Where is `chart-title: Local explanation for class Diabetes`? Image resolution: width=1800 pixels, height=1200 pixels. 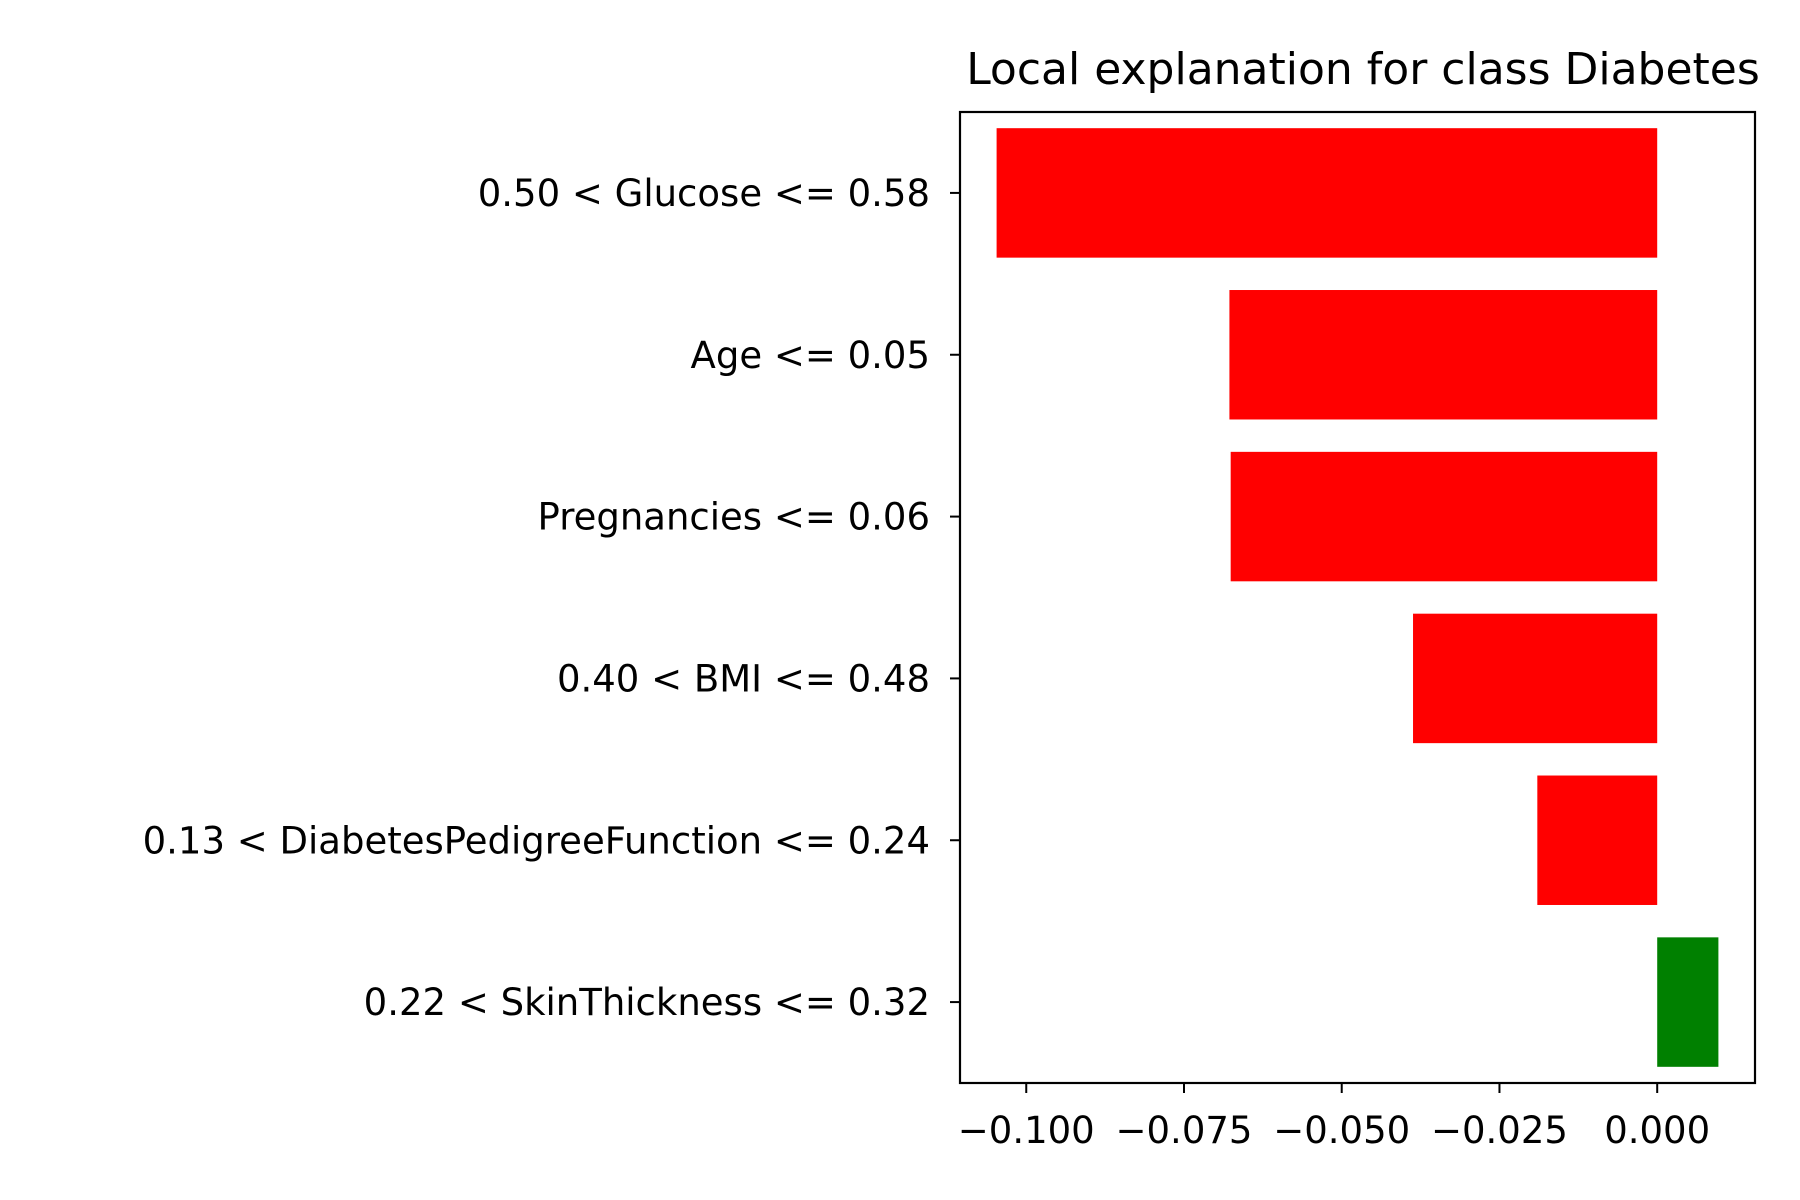 chart-title: Local explanation for class Diabetes is located at coordinates (1363, 69).